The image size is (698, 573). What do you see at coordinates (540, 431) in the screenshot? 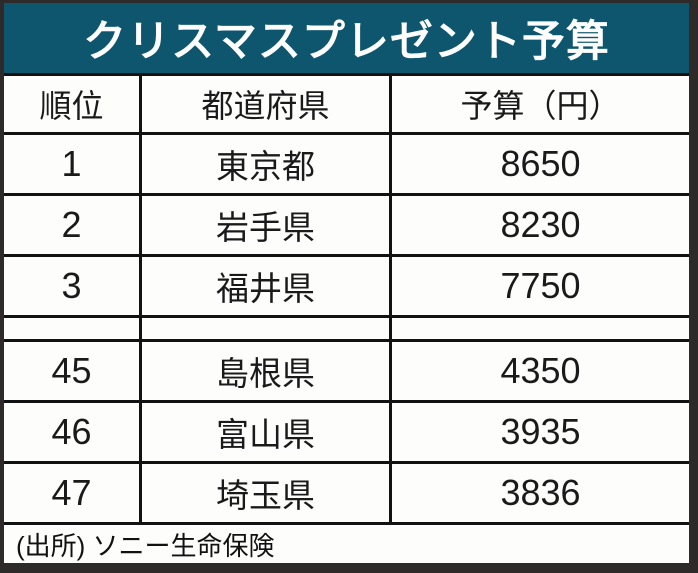
I see `budget-cell: 3935` at bounding box center [540, 431].